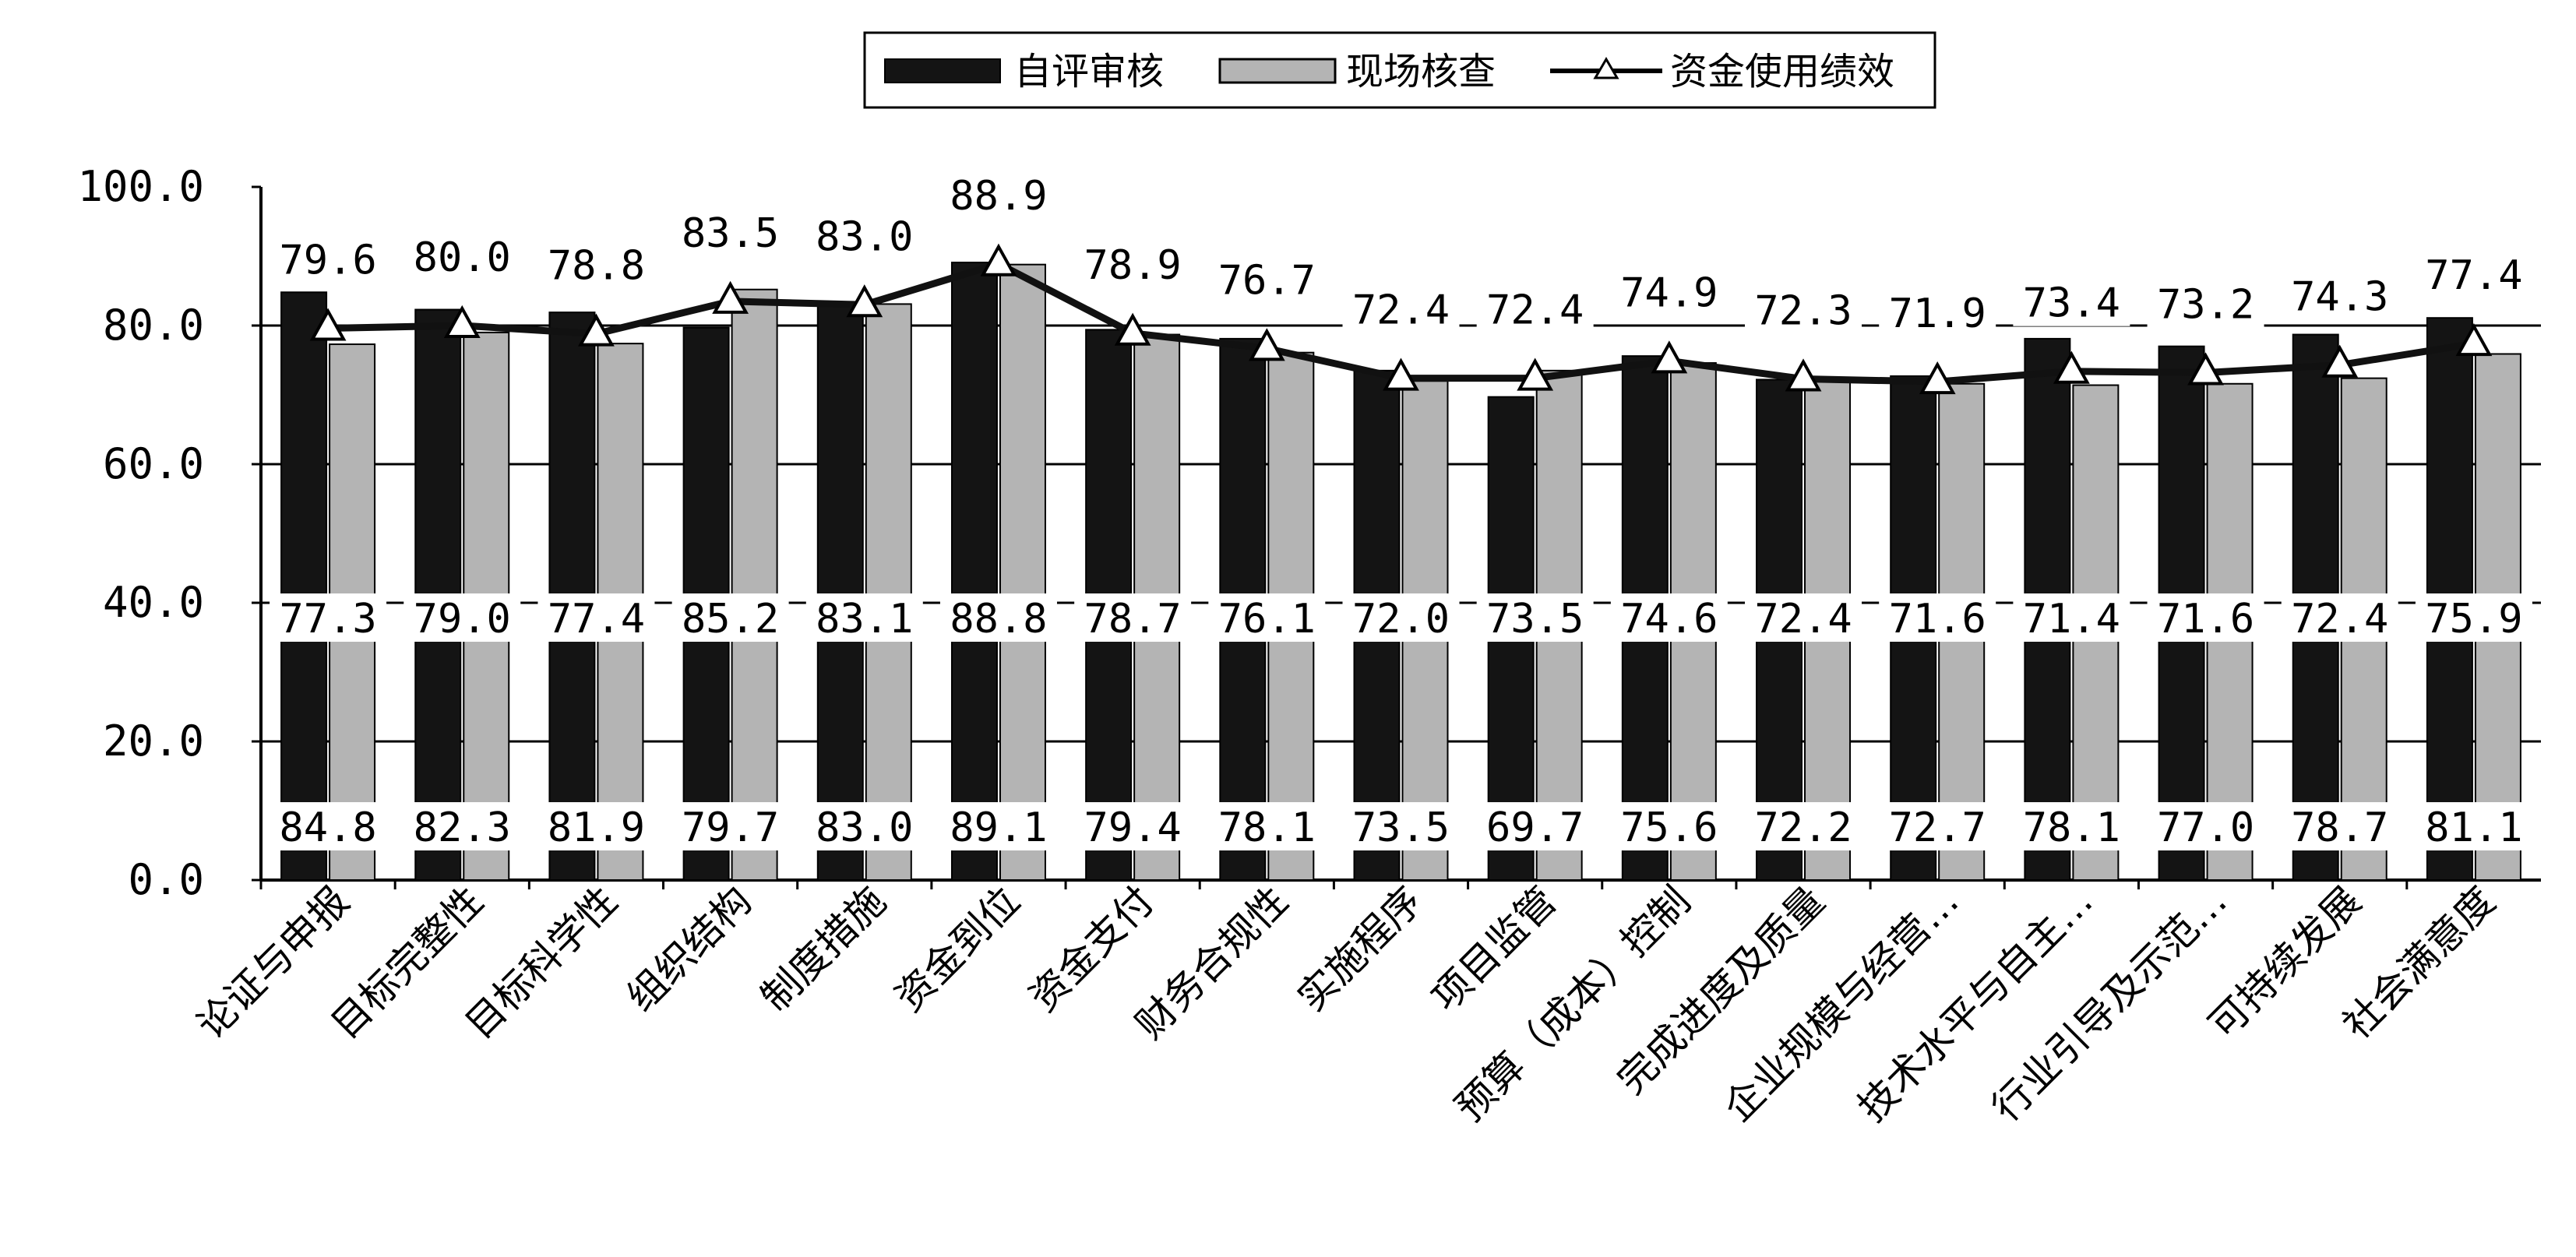 This screenshot has height=1257, width=2576. I want to click on label-self-review: 73.5, so click(1401, 828).